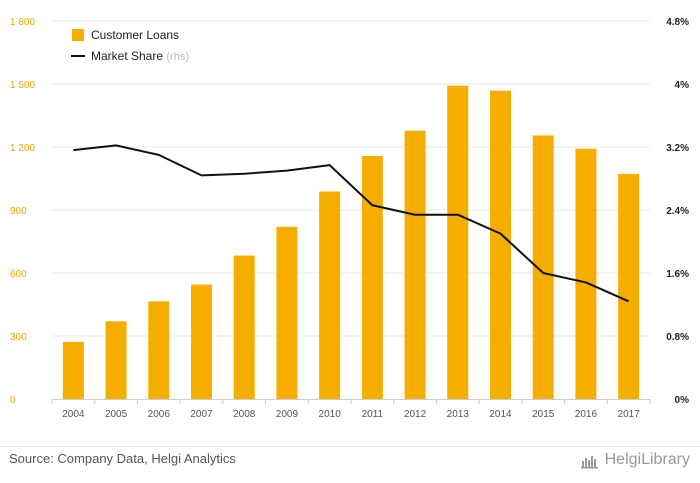 The width and height of the screenshot is (700, 483). I want to click on y-left-tick-label: 1 500, so click(22, 85).